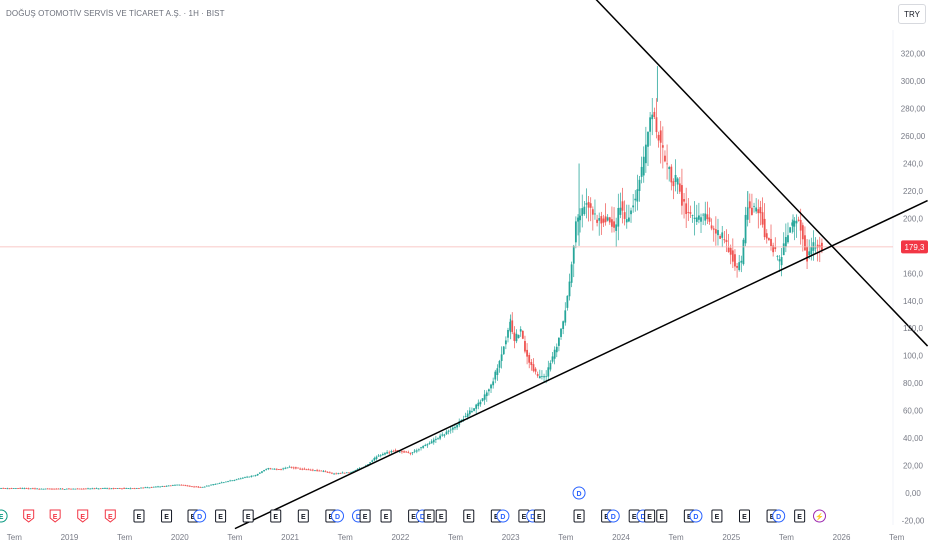 This screenshot has width=932, height=550. I want to click on event-marker-split-circle: ⚡, so click(819, 516).